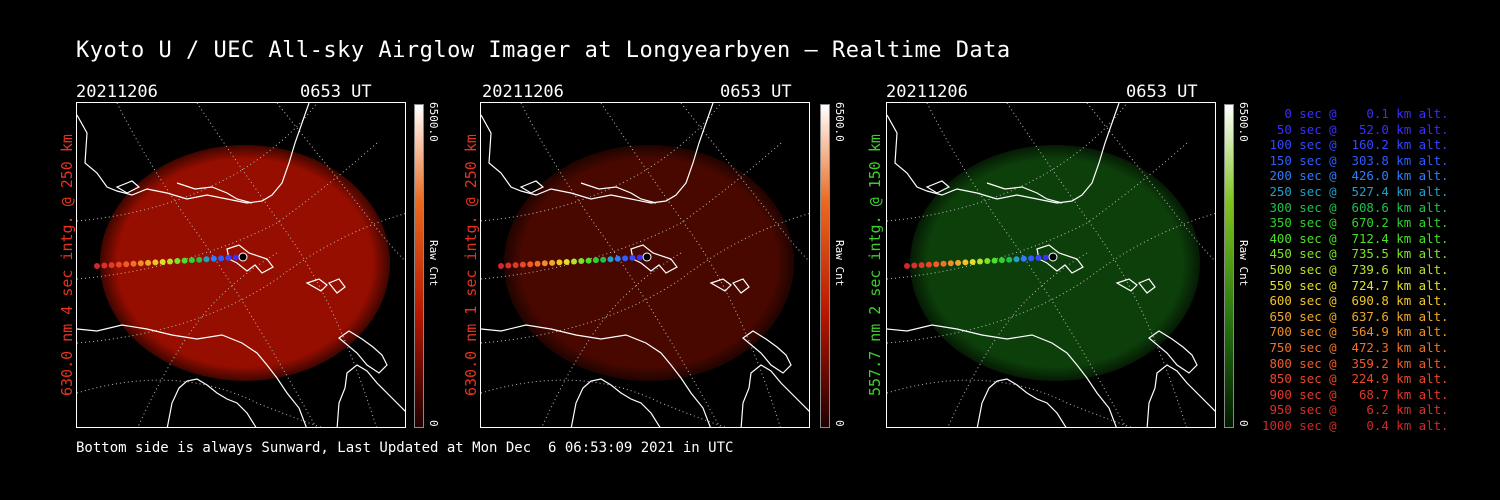  Describe the element at coordinates (1355, 113) in the screenshot. I see `legend-row: 0 sec @ 0.1 km alt.` at that location.